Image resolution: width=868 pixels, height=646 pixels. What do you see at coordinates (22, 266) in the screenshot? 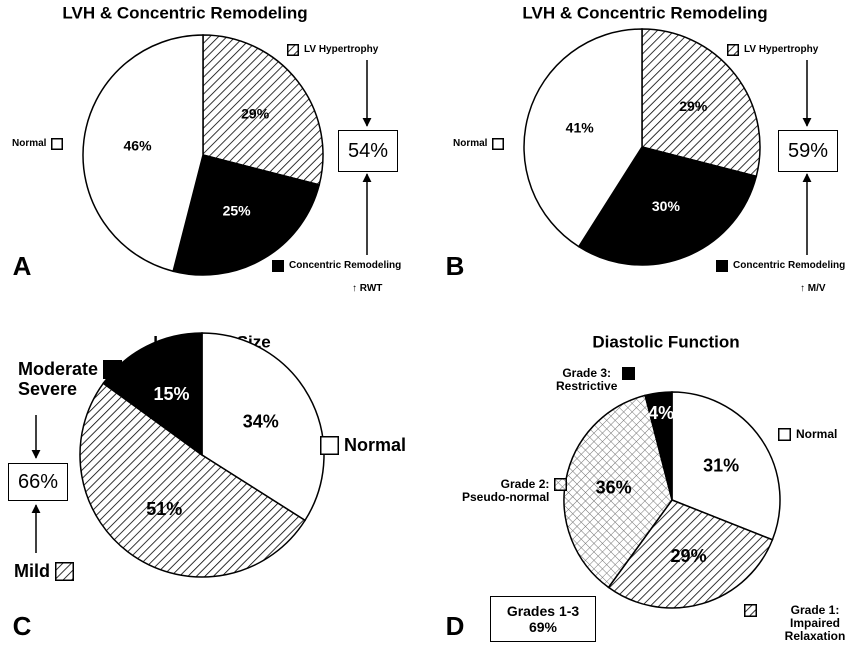
I see `panel-label: A` at bounding box center [22, 266].